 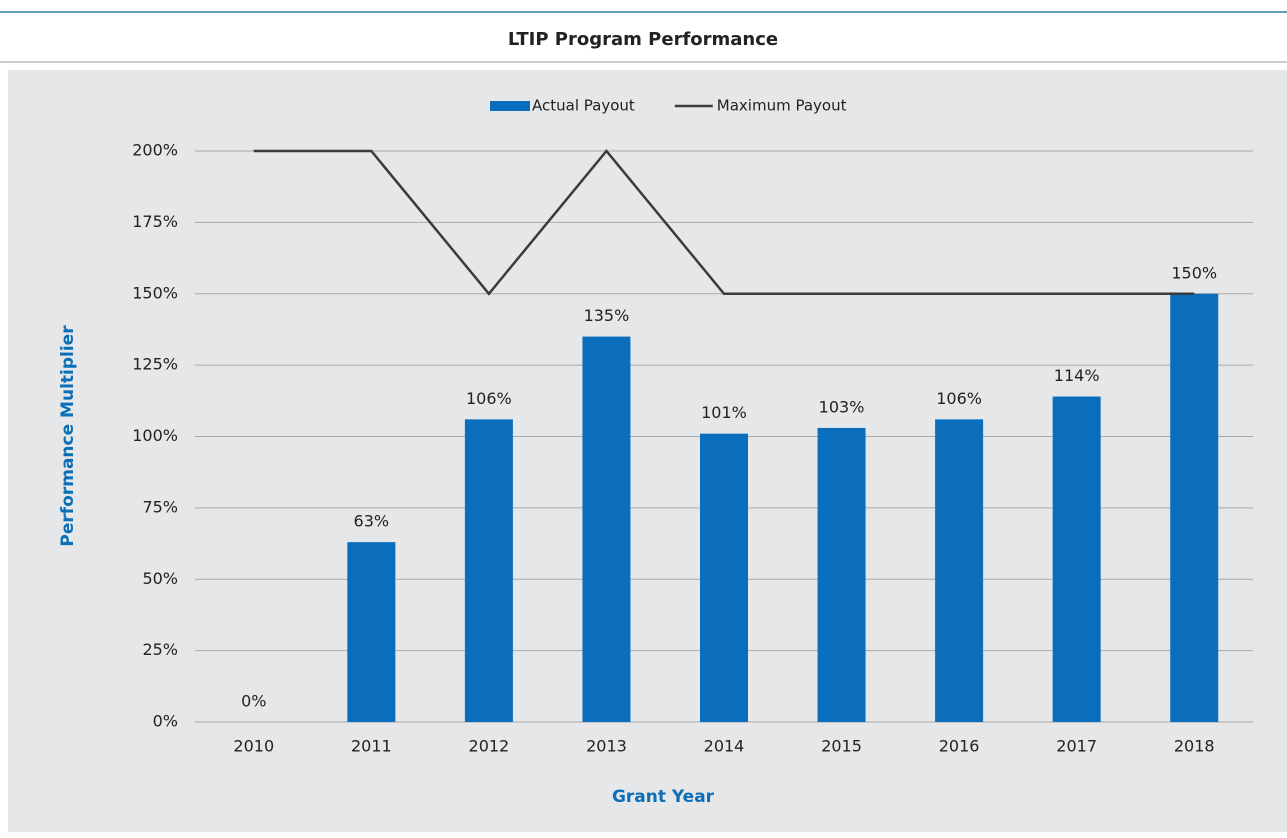 I want to click on chart-title: LTIP Program Performance, so click(x=643, y=39).